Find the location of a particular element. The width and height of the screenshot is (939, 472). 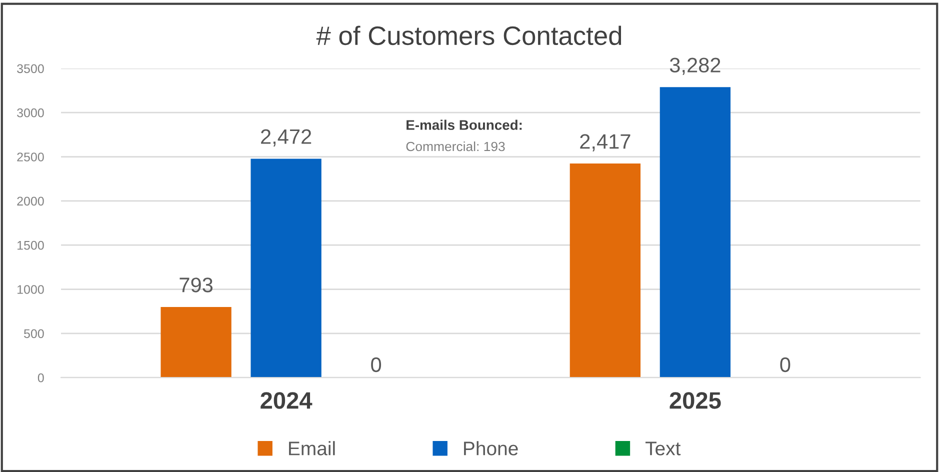

y-tick-label: 2500 is located at coordinates (30, 157).